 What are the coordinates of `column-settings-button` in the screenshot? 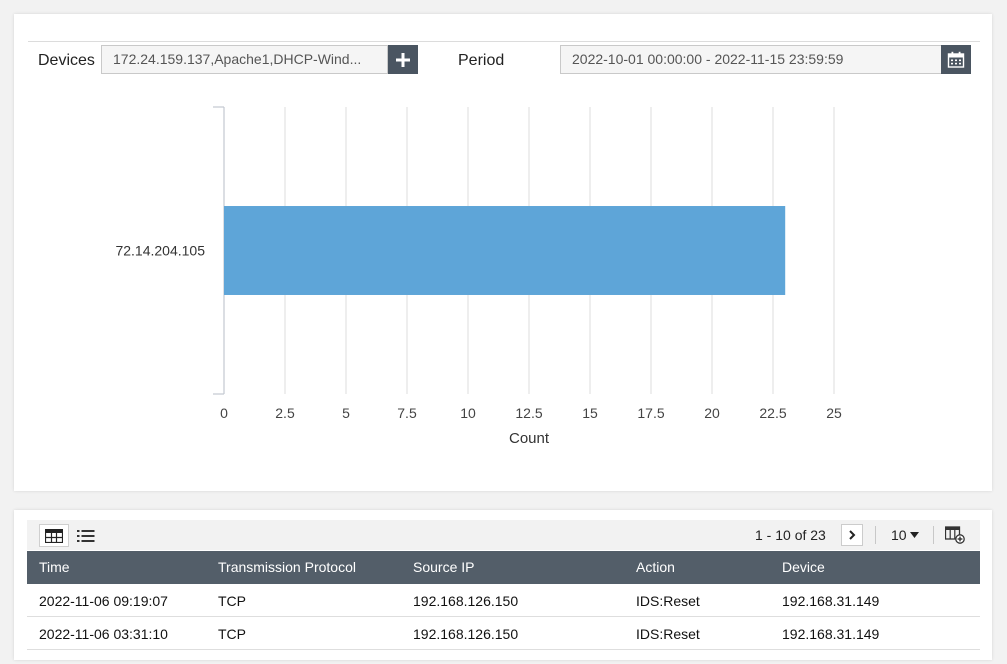 It's located at (955, 536).